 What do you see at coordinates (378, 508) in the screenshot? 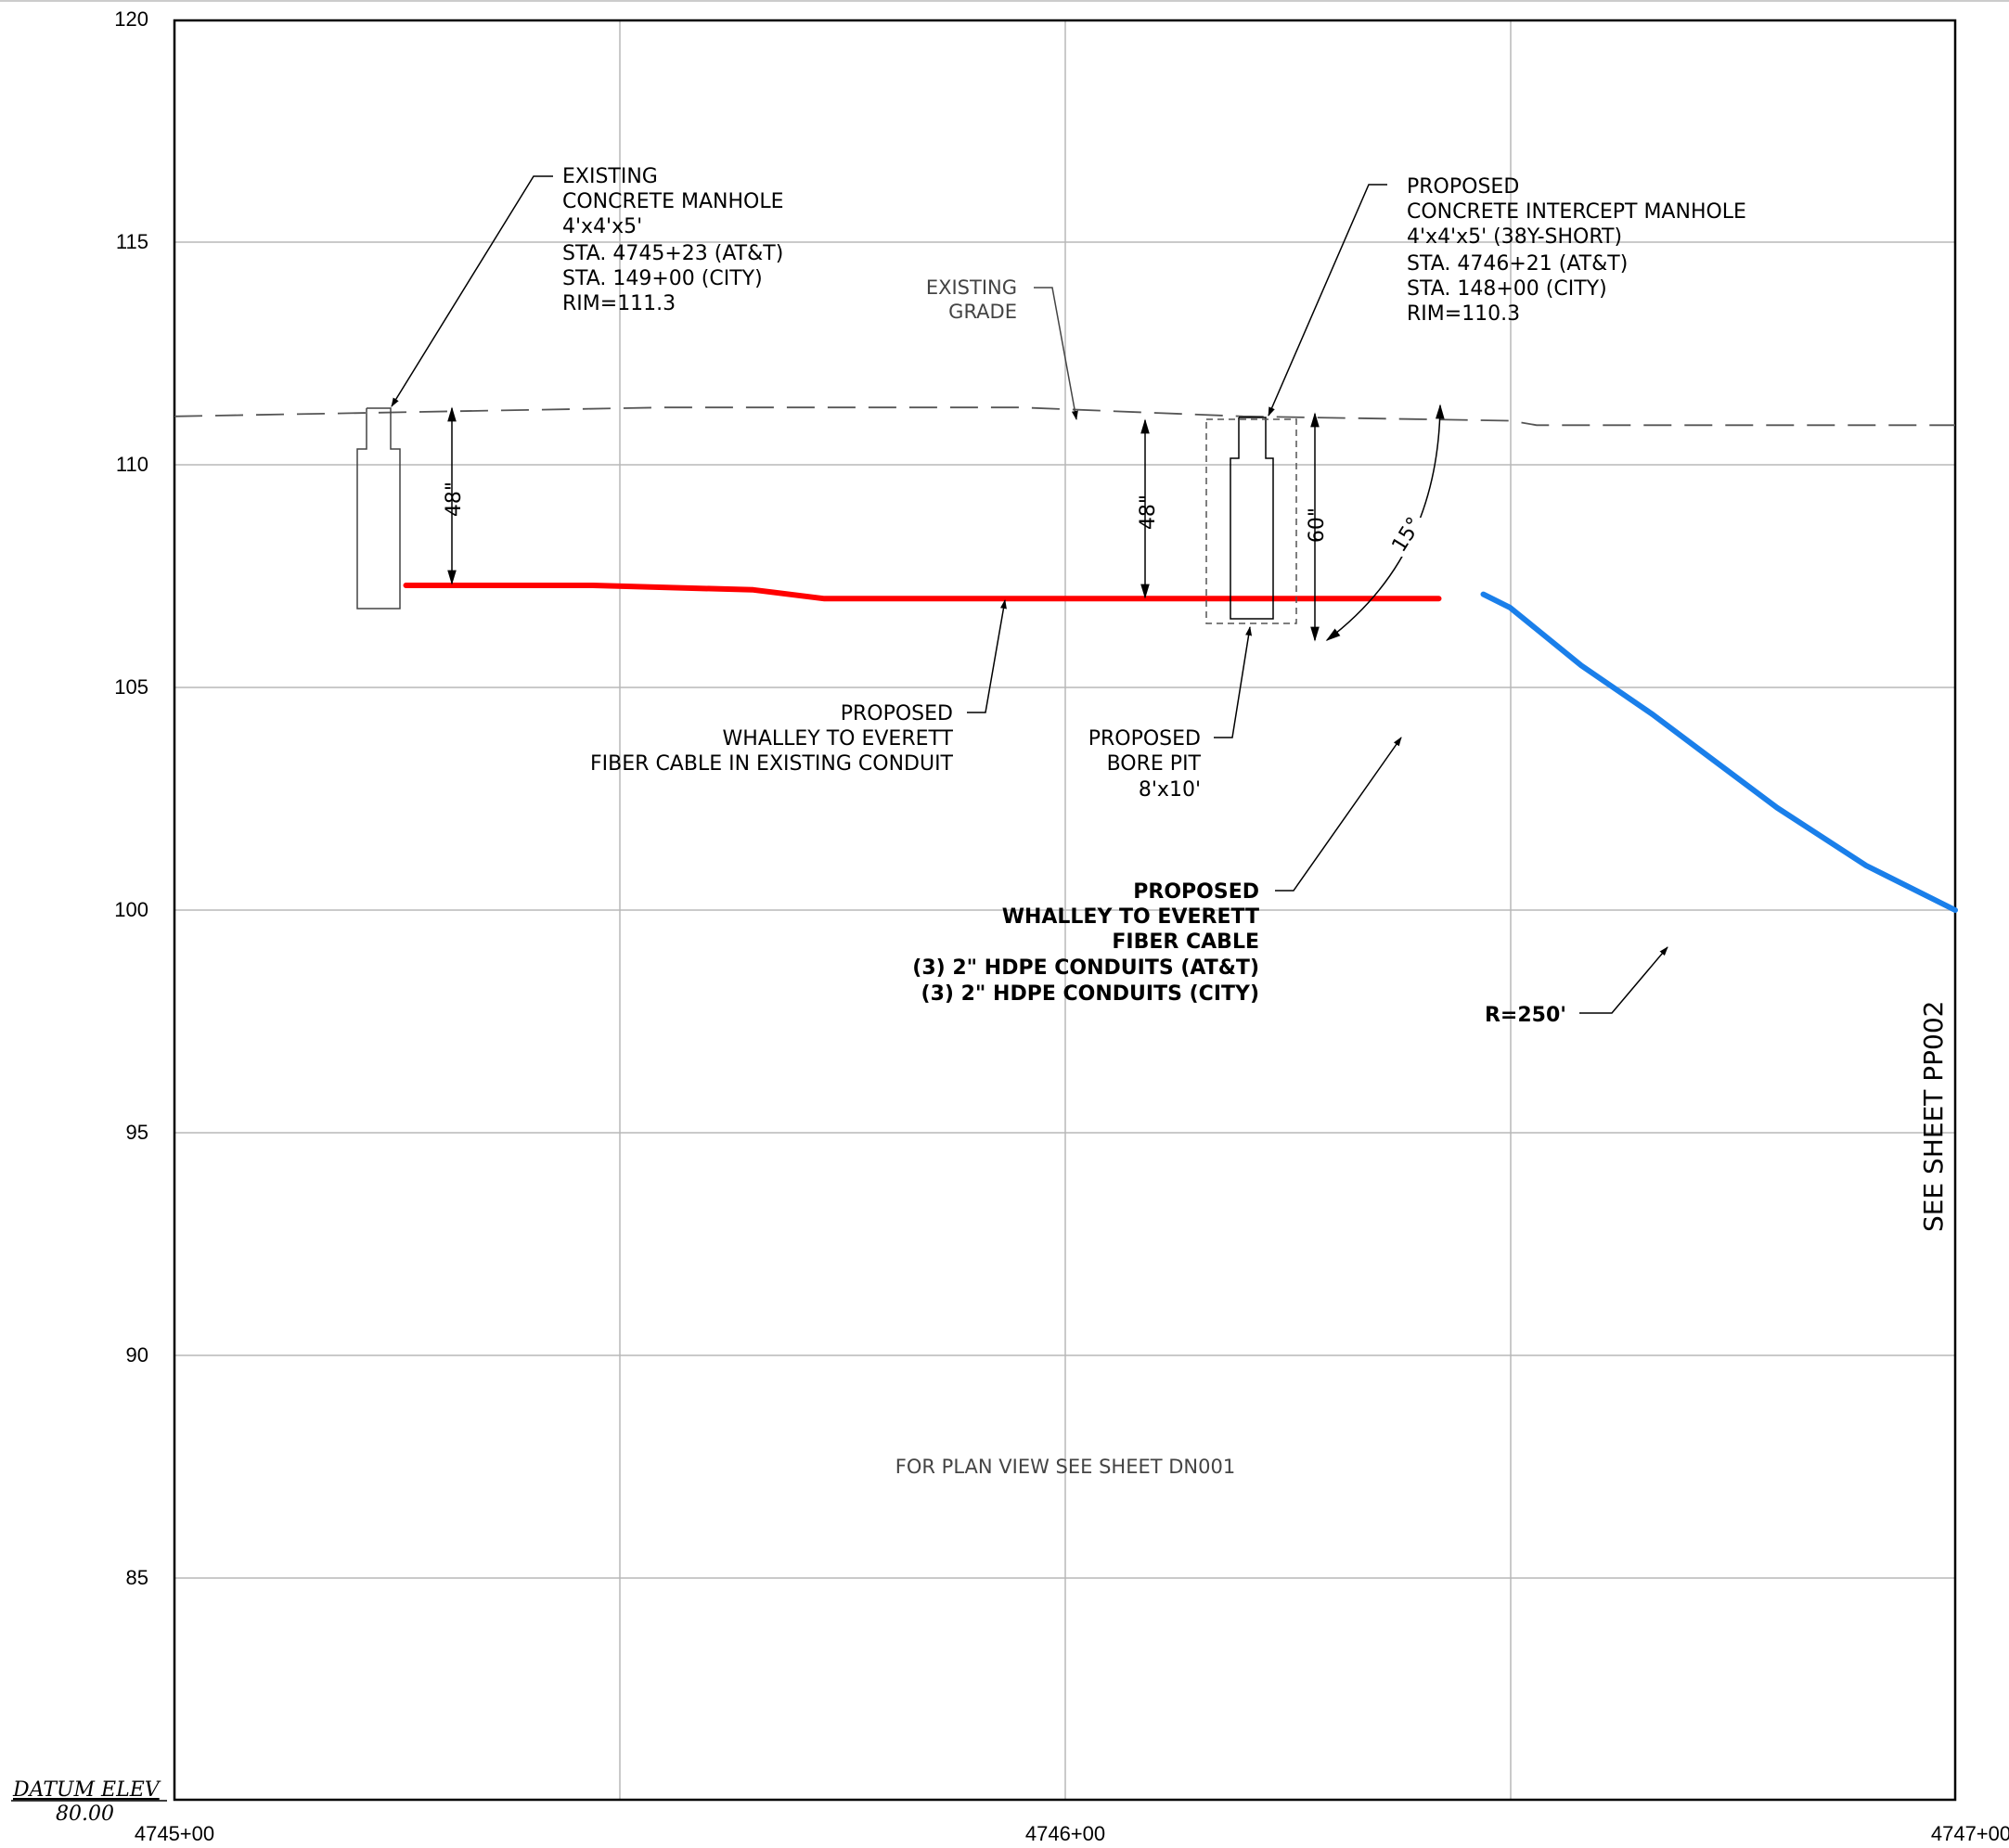
I see `existing-manhole-symbol` at bounding box center [378, 508].